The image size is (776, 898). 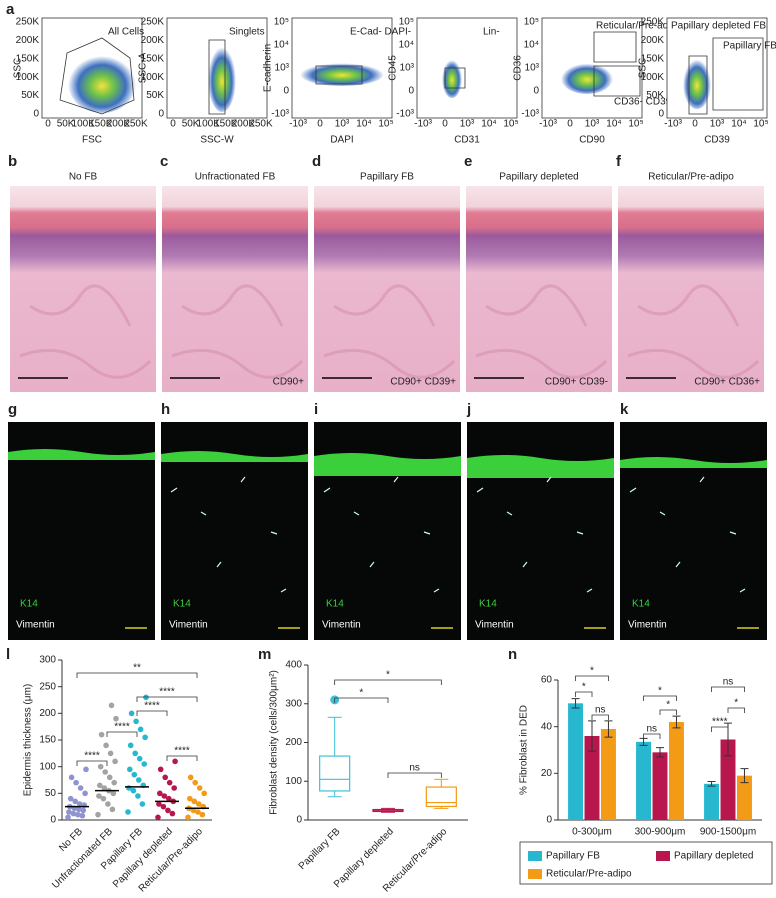 I want to click on legend-label: Papillary FB, so click(x=573, y=856).